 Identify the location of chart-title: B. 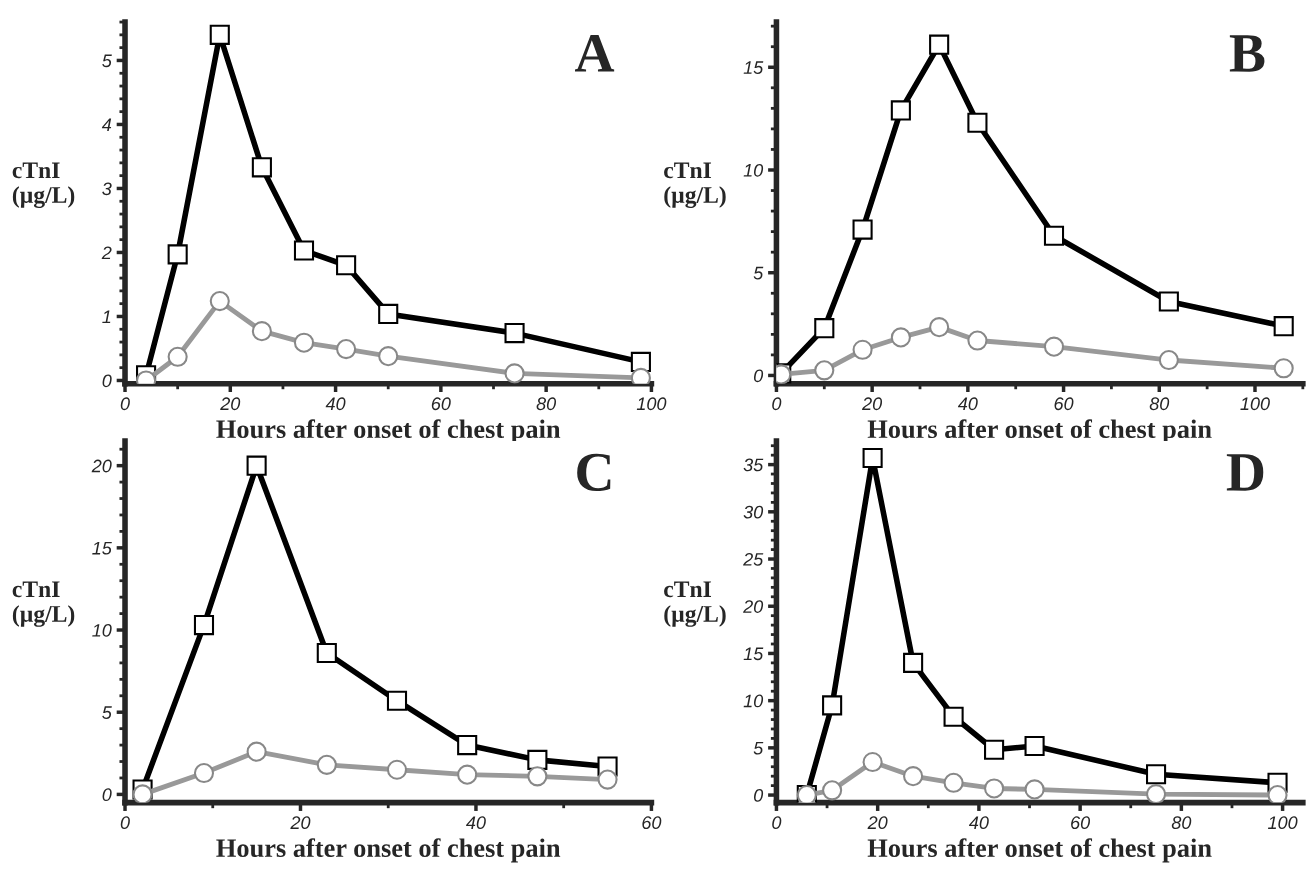
(1247, 53).